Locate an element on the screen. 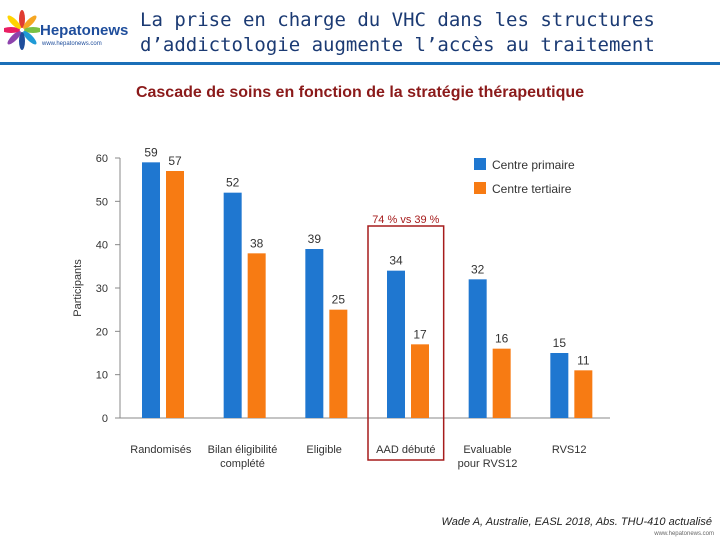 The width and height of the screenshot is (720, 540). data-label: 32 is located at coordinates (478, 269).